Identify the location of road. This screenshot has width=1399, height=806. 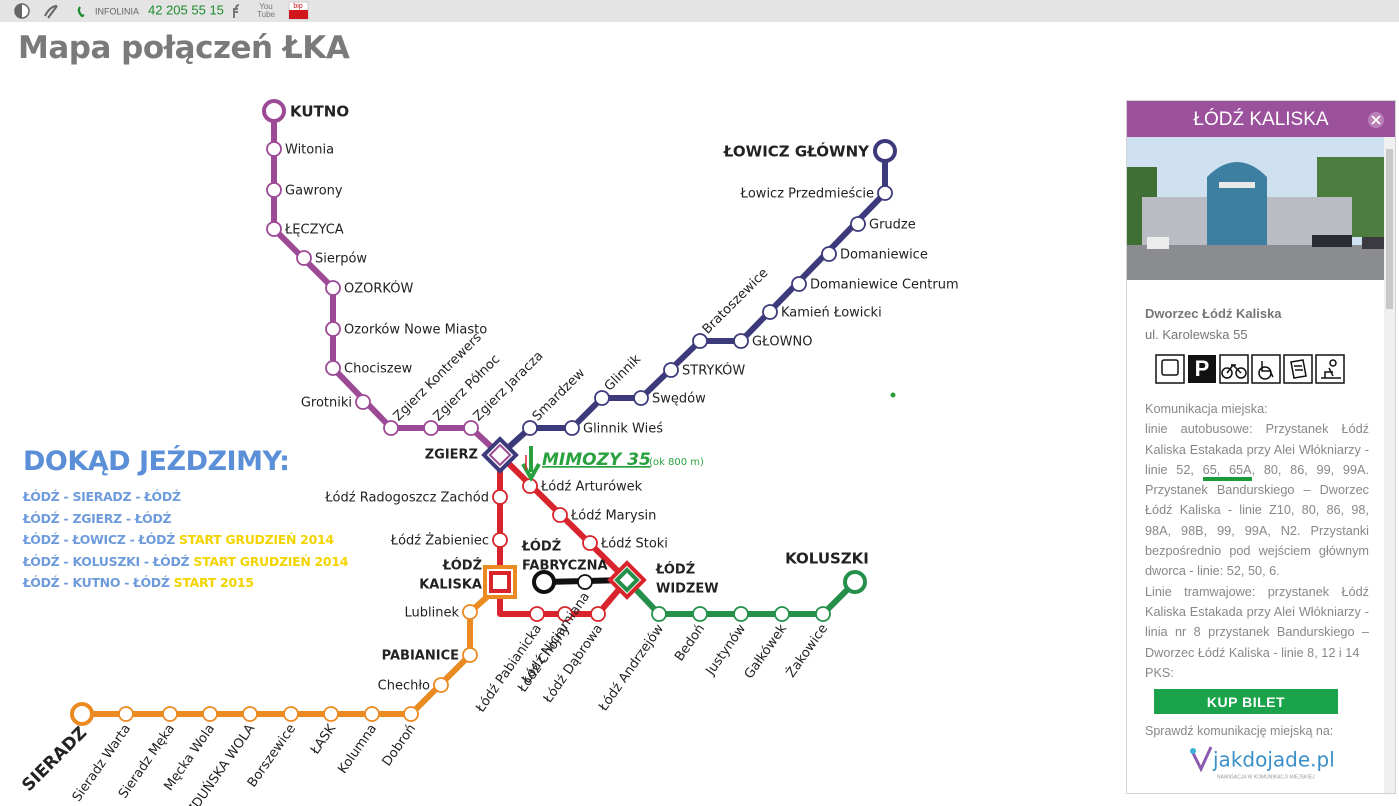
(1256, 262).